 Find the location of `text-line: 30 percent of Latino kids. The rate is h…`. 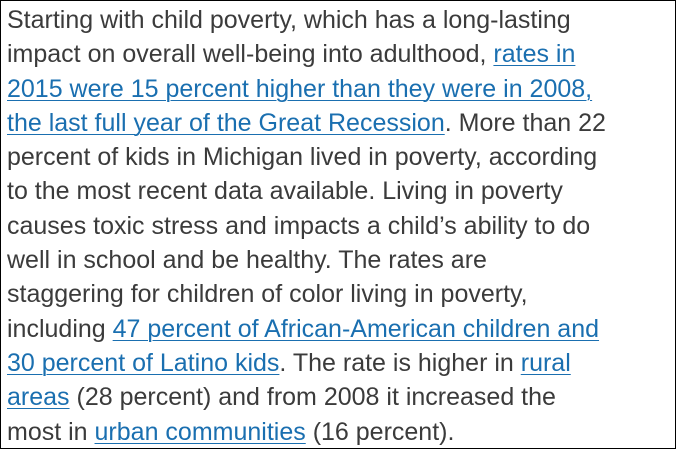

text-line: 30 percent of Latino kids. The rate is h… is located at coordinates (340, 363).